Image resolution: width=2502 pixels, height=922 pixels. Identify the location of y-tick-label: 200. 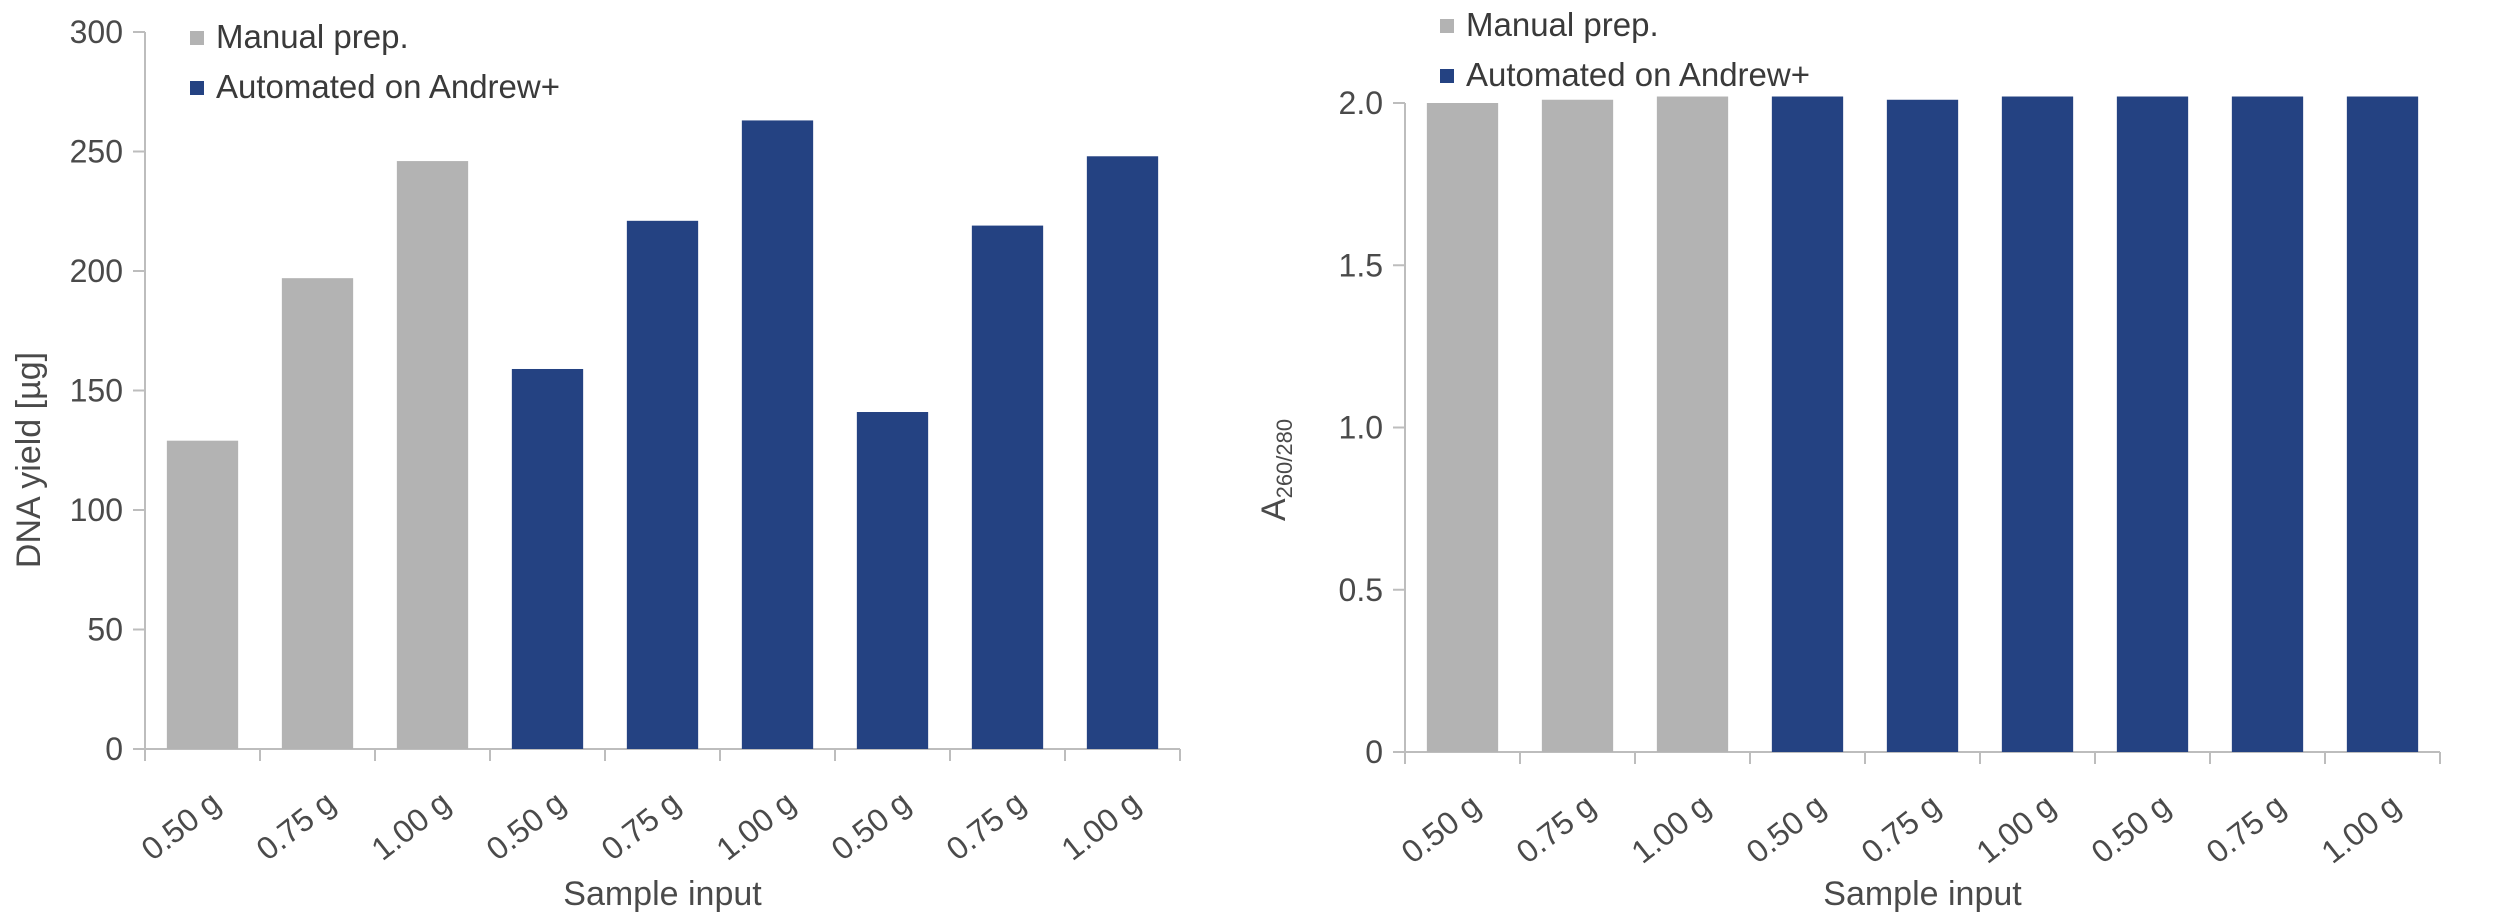
(96, 271).